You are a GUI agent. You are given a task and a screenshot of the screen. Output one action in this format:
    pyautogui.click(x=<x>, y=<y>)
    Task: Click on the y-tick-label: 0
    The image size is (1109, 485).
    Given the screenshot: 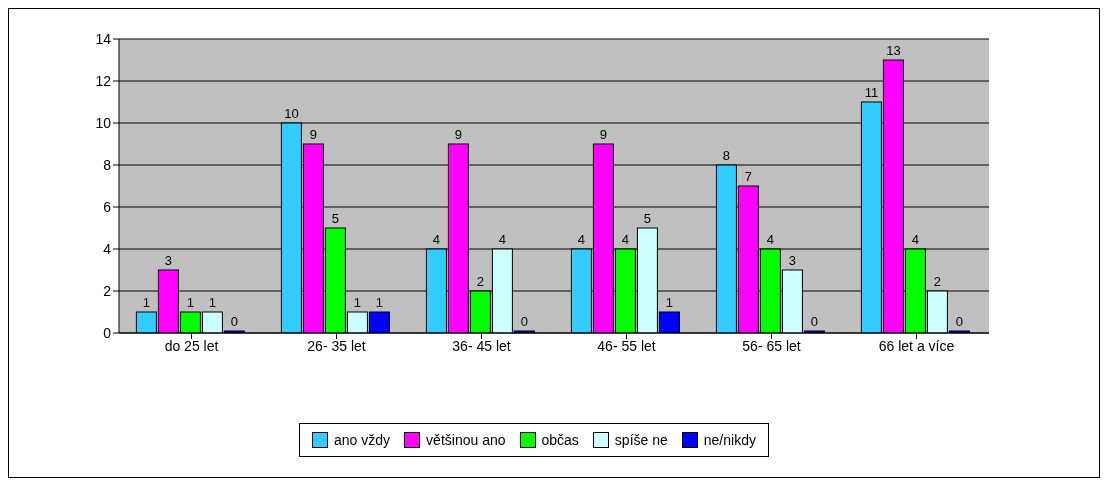 What is the action you would take?
    pyautogui.click(x=107, y=332)
    